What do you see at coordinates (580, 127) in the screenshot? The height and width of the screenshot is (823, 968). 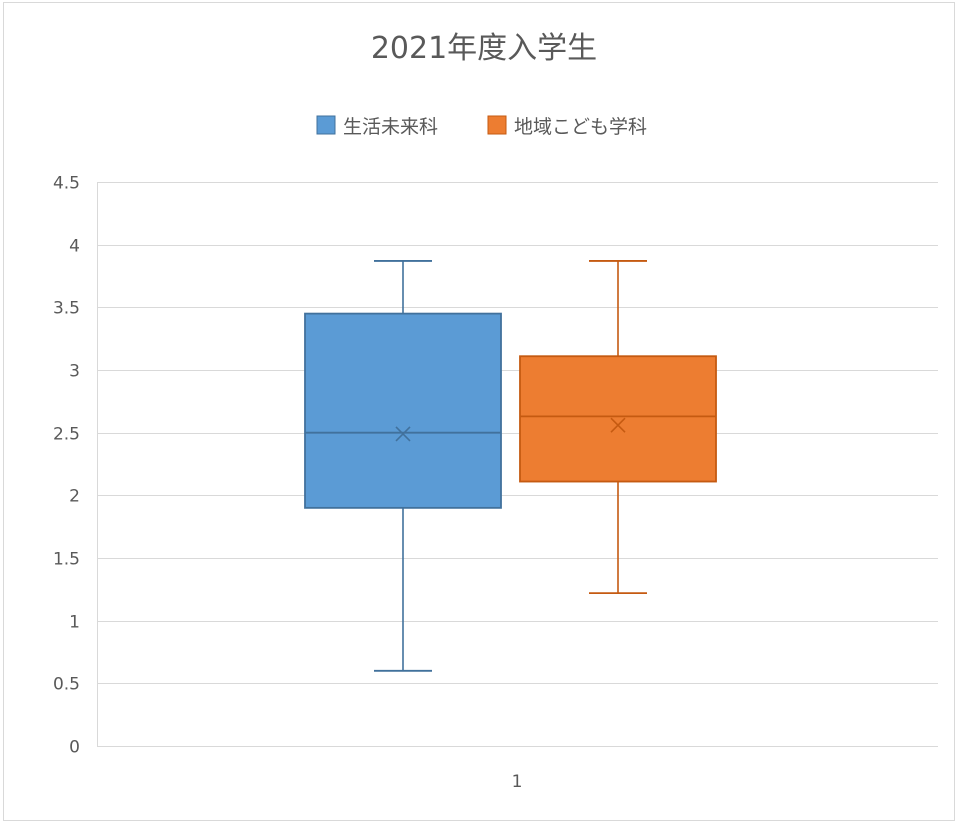 I see `legend-label-series-2: 地域こども学科` at bounding box center [580, 127].